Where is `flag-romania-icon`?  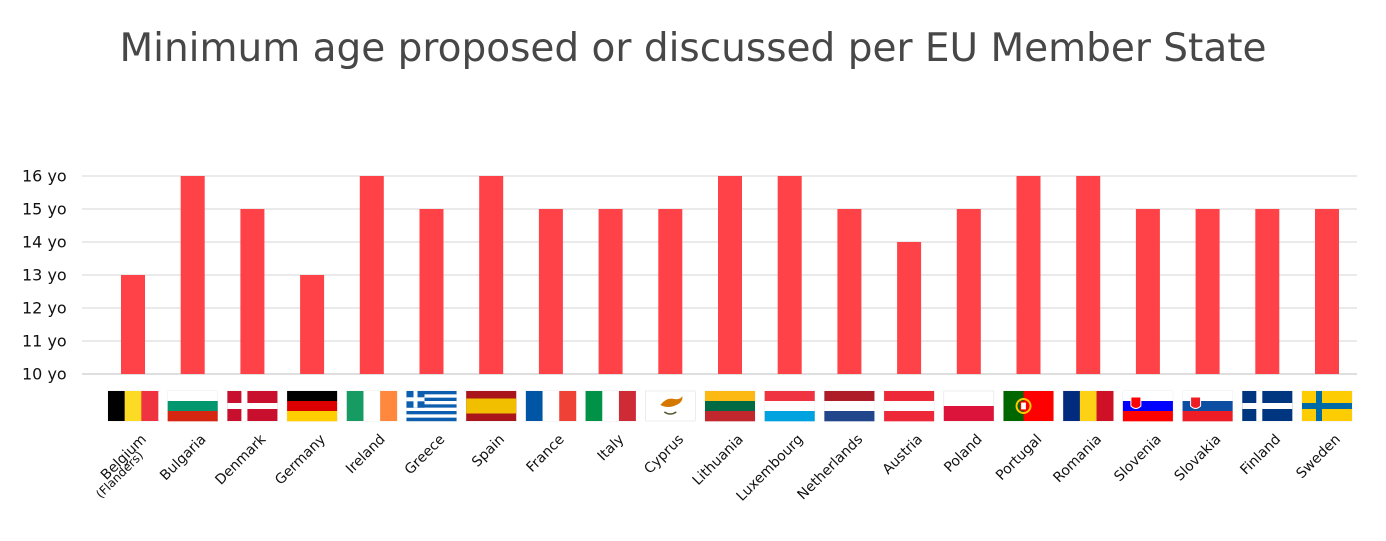 flag-romania-icon is located at coordinates (1088, 406).